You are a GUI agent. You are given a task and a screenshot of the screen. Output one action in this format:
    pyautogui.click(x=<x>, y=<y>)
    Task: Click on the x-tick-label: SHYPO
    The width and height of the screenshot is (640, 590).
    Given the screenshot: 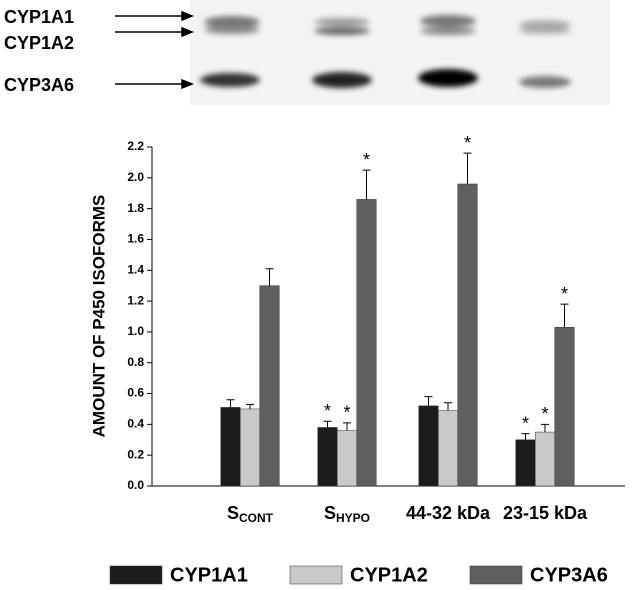 What is the action you would take?
    pyautogui.click(x=347, y=514)
    